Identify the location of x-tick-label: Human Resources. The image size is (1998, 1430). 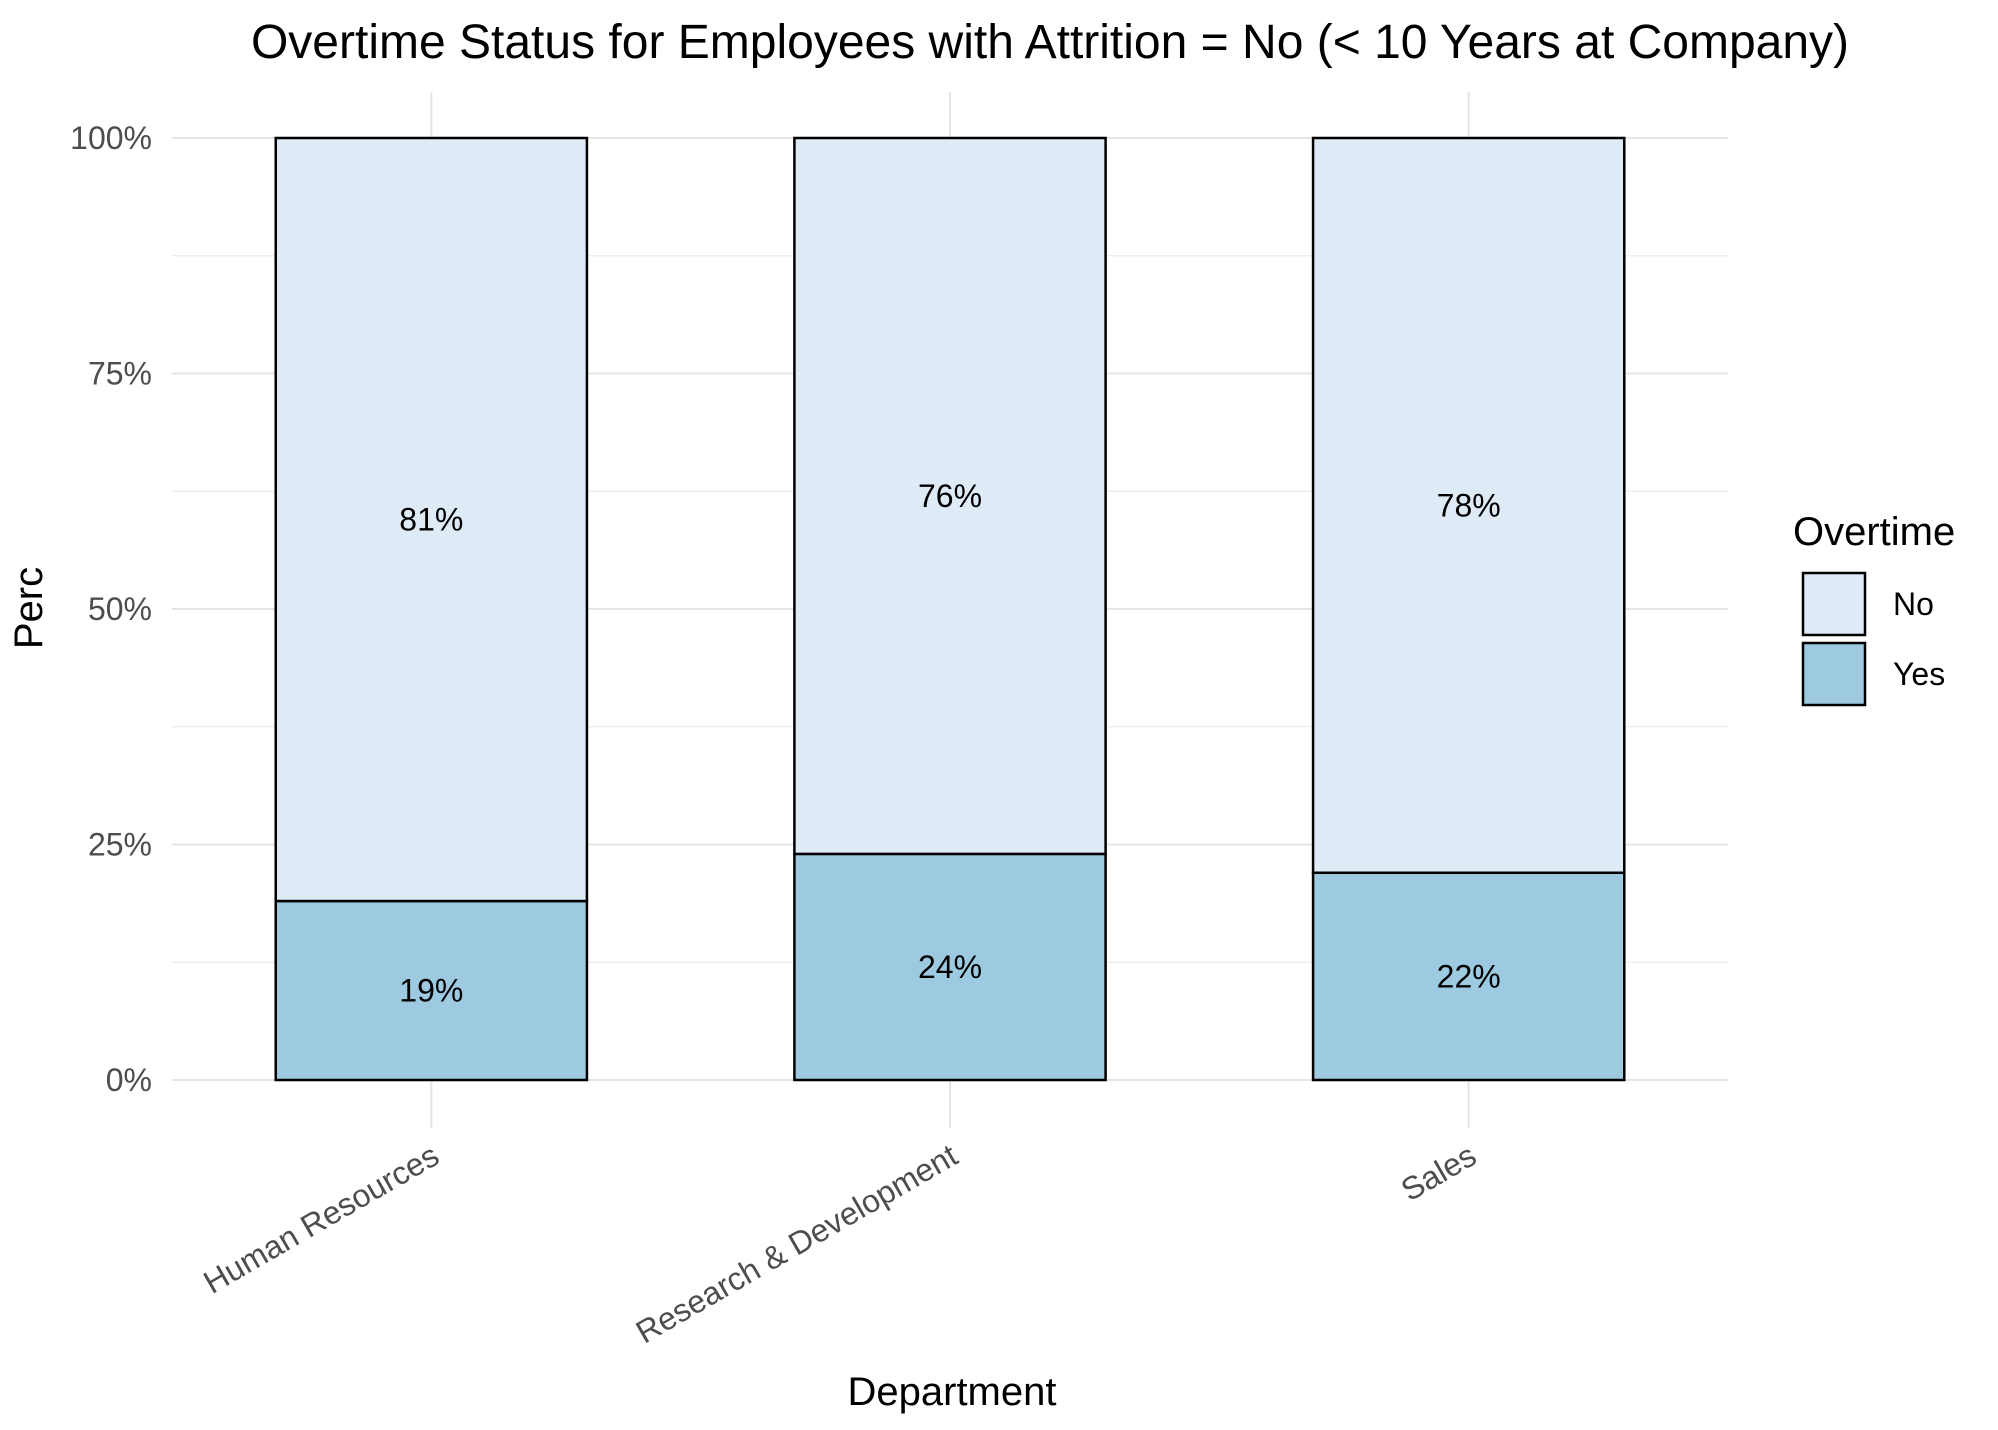
(320, 1219).